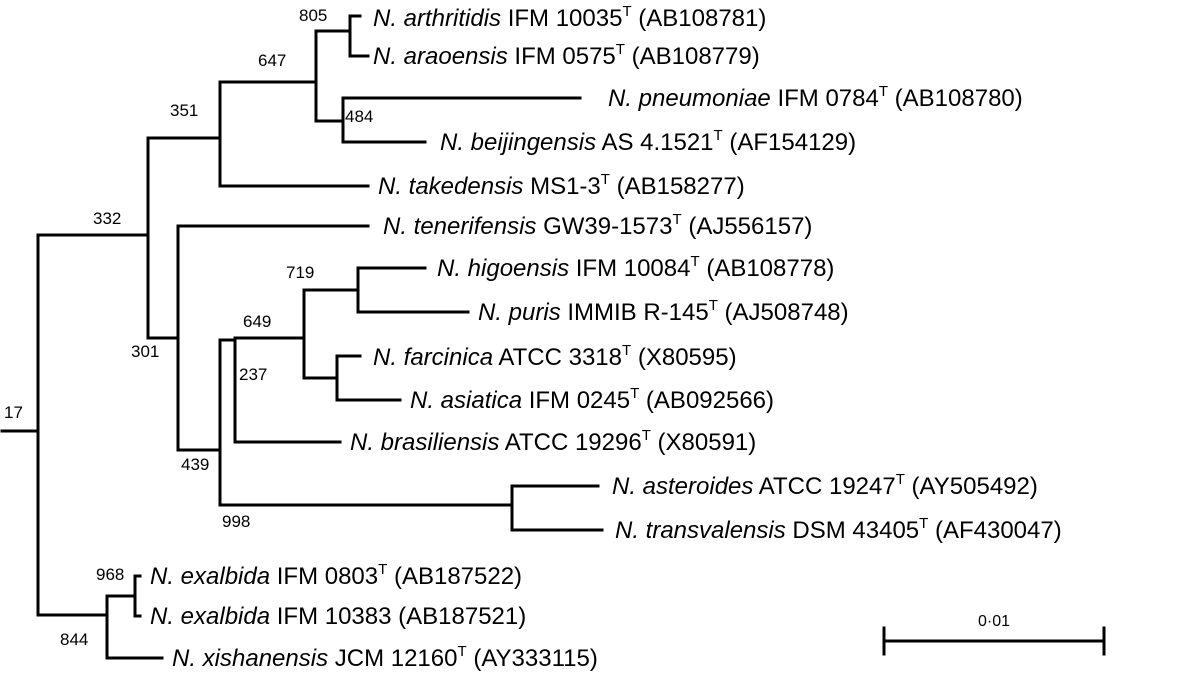 The image size is (1183, 679). What do you see at coordinates (994, 634) in the screenshot?
I see `scale-bar: 0·01` at bounding box center [994, 634].